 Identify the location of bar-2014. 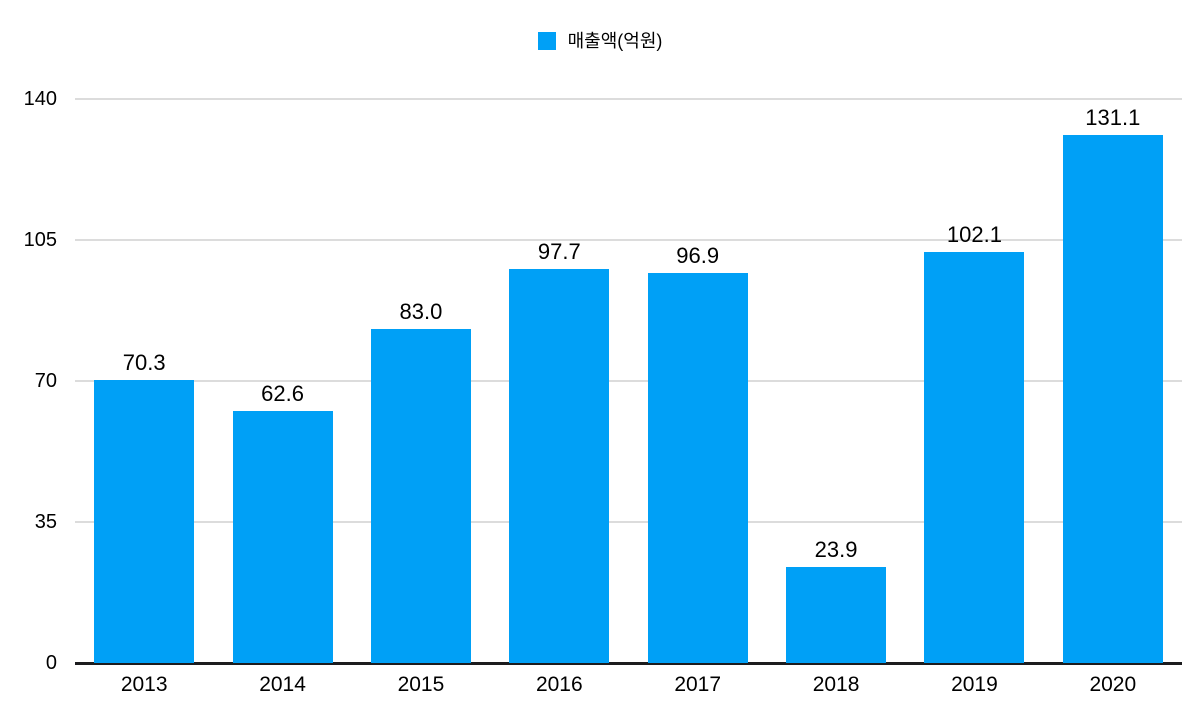
(282, 536).